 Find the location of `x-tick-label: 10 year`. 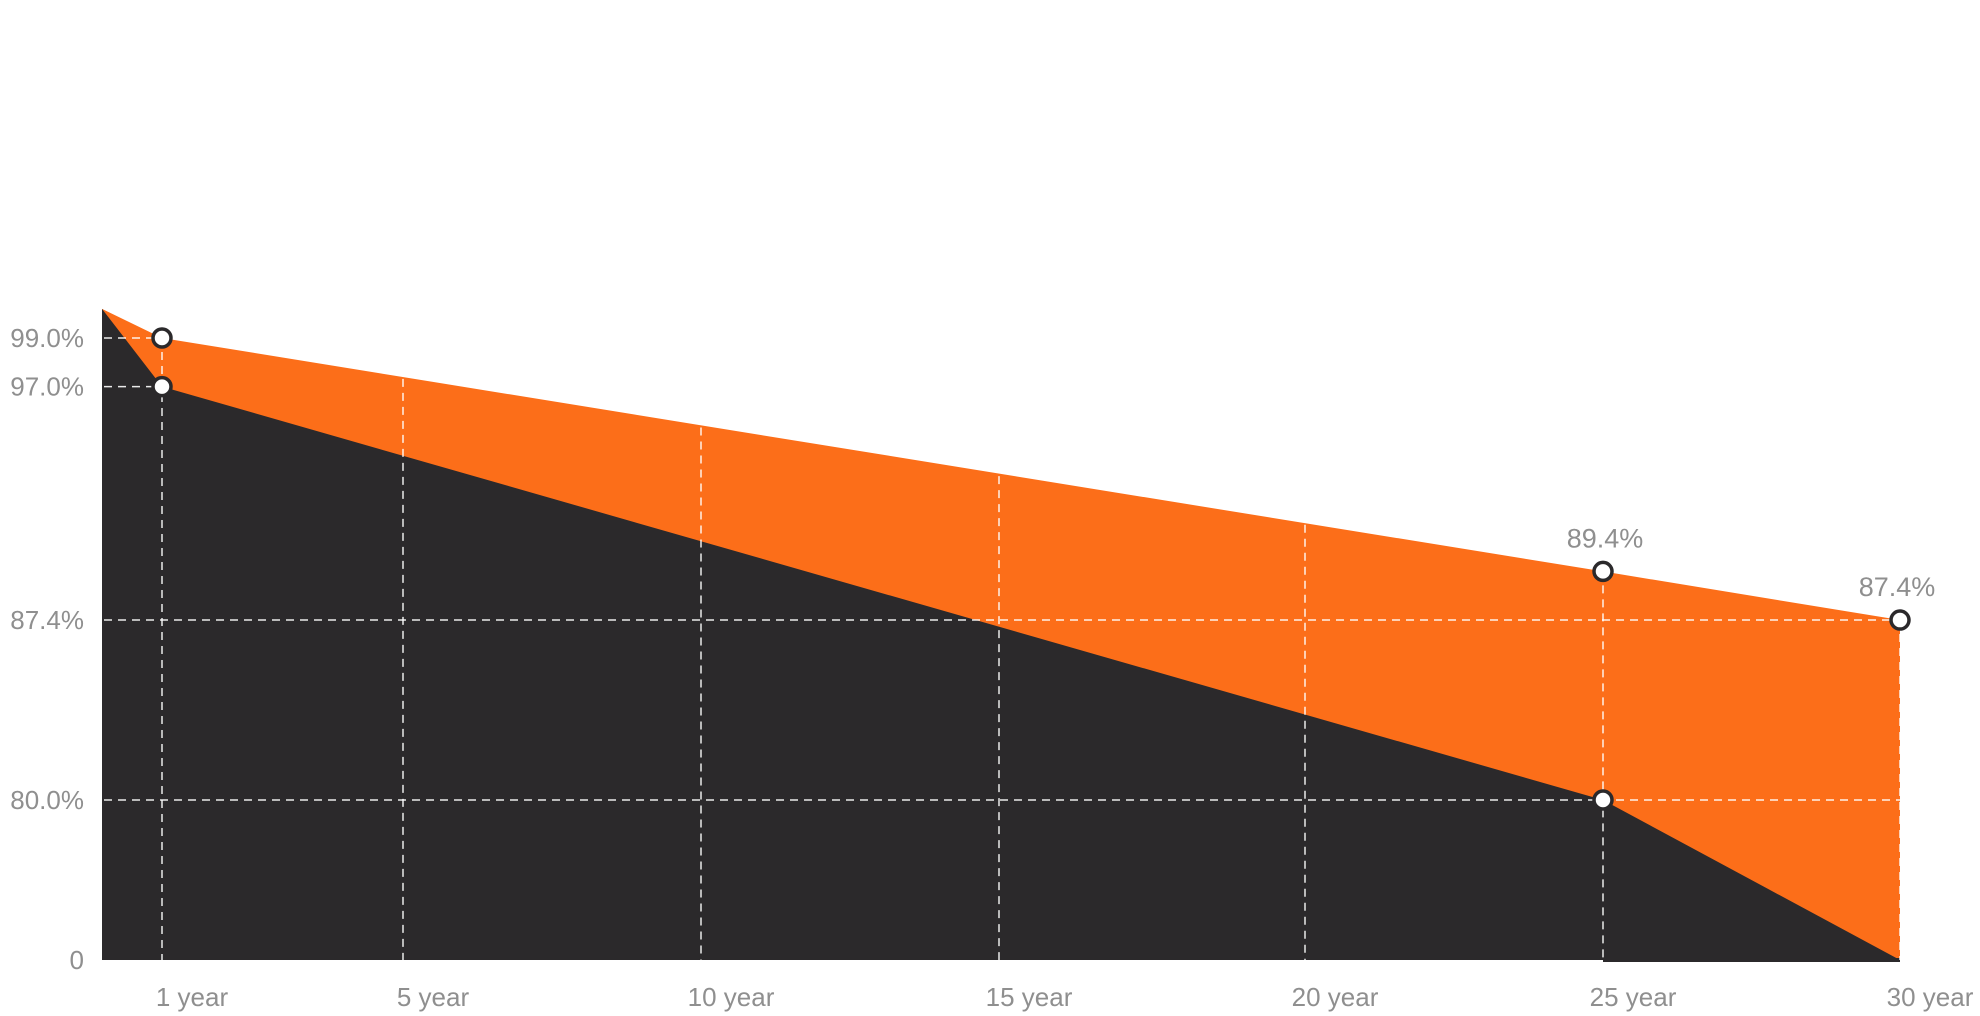

x-tick-label: 10 year is located at coordinates (731, 997).